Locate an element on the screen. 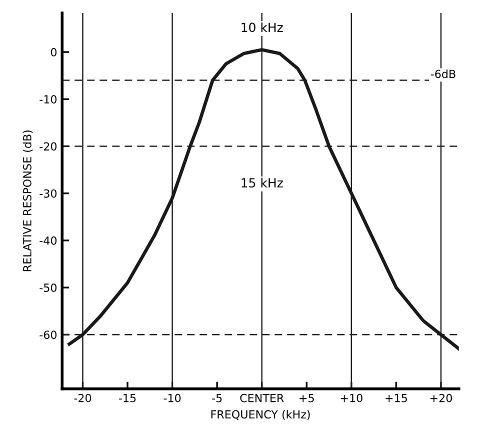 This screenshot has width=478, height=432. y-tick-label: -50 is located at coordinates (48, 288).